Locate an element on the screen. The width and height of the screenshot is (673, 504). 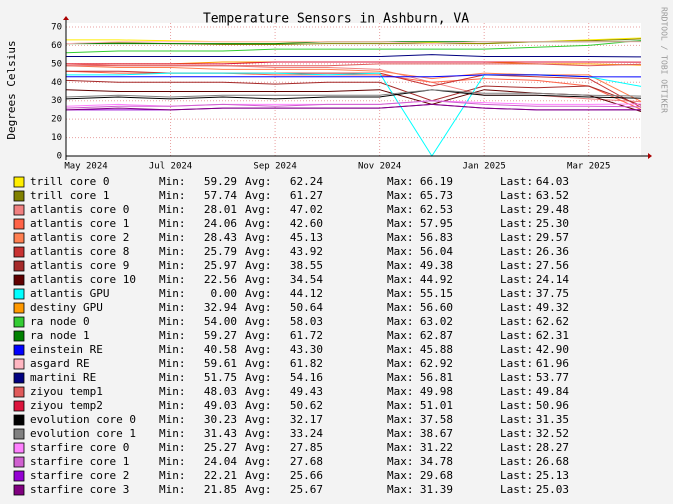
y-tick-label: 30 is located at coordinates (56, 101).